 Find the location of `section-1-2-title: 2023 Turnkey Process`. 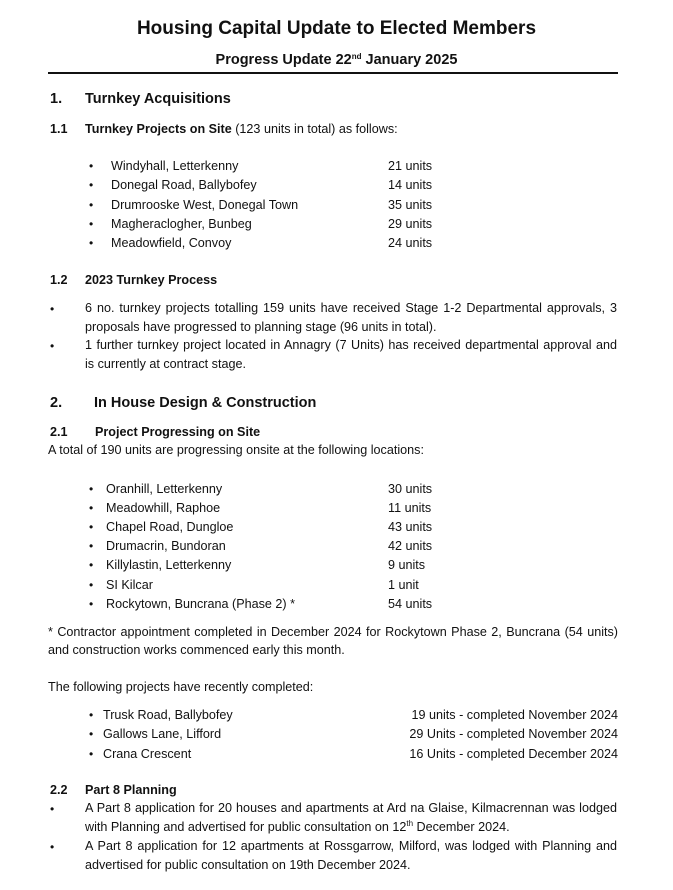

section-1-2-title: 2023 Turnkey Process is located at coordinates (151, 280).